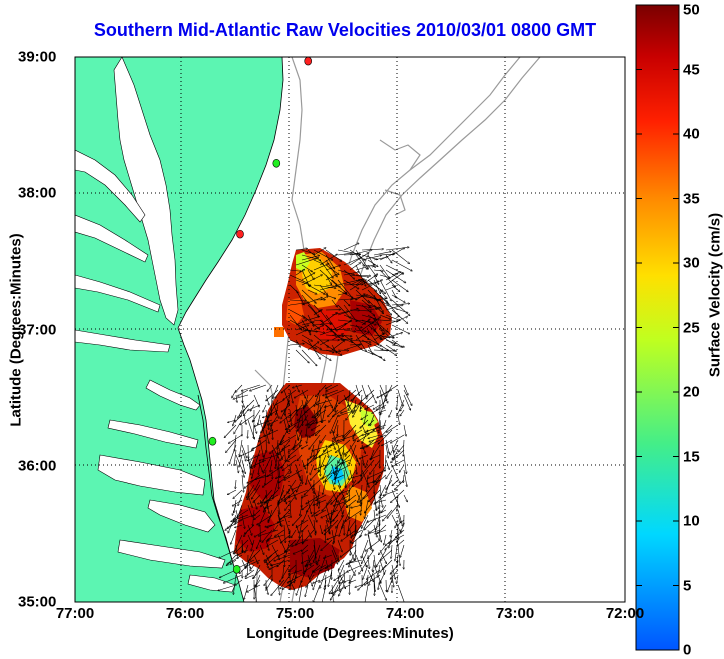  What do you see at coordinates (37, 466) in the screenshot?
I see `y-tick-label: 36:00` at bounding box center [37, 466].